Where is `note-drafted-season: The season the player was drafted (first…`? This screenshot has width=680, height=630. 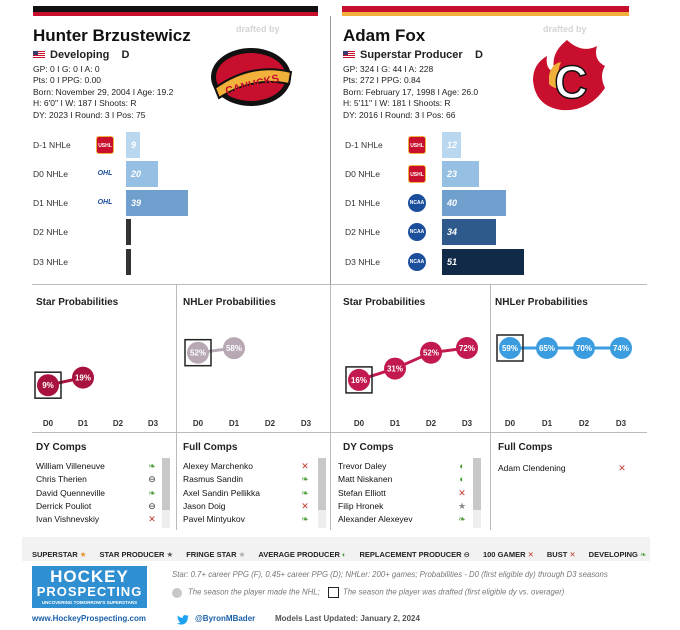 note-drafted-season: The season the player was drafted (first… is located at coordinates (453, 592).